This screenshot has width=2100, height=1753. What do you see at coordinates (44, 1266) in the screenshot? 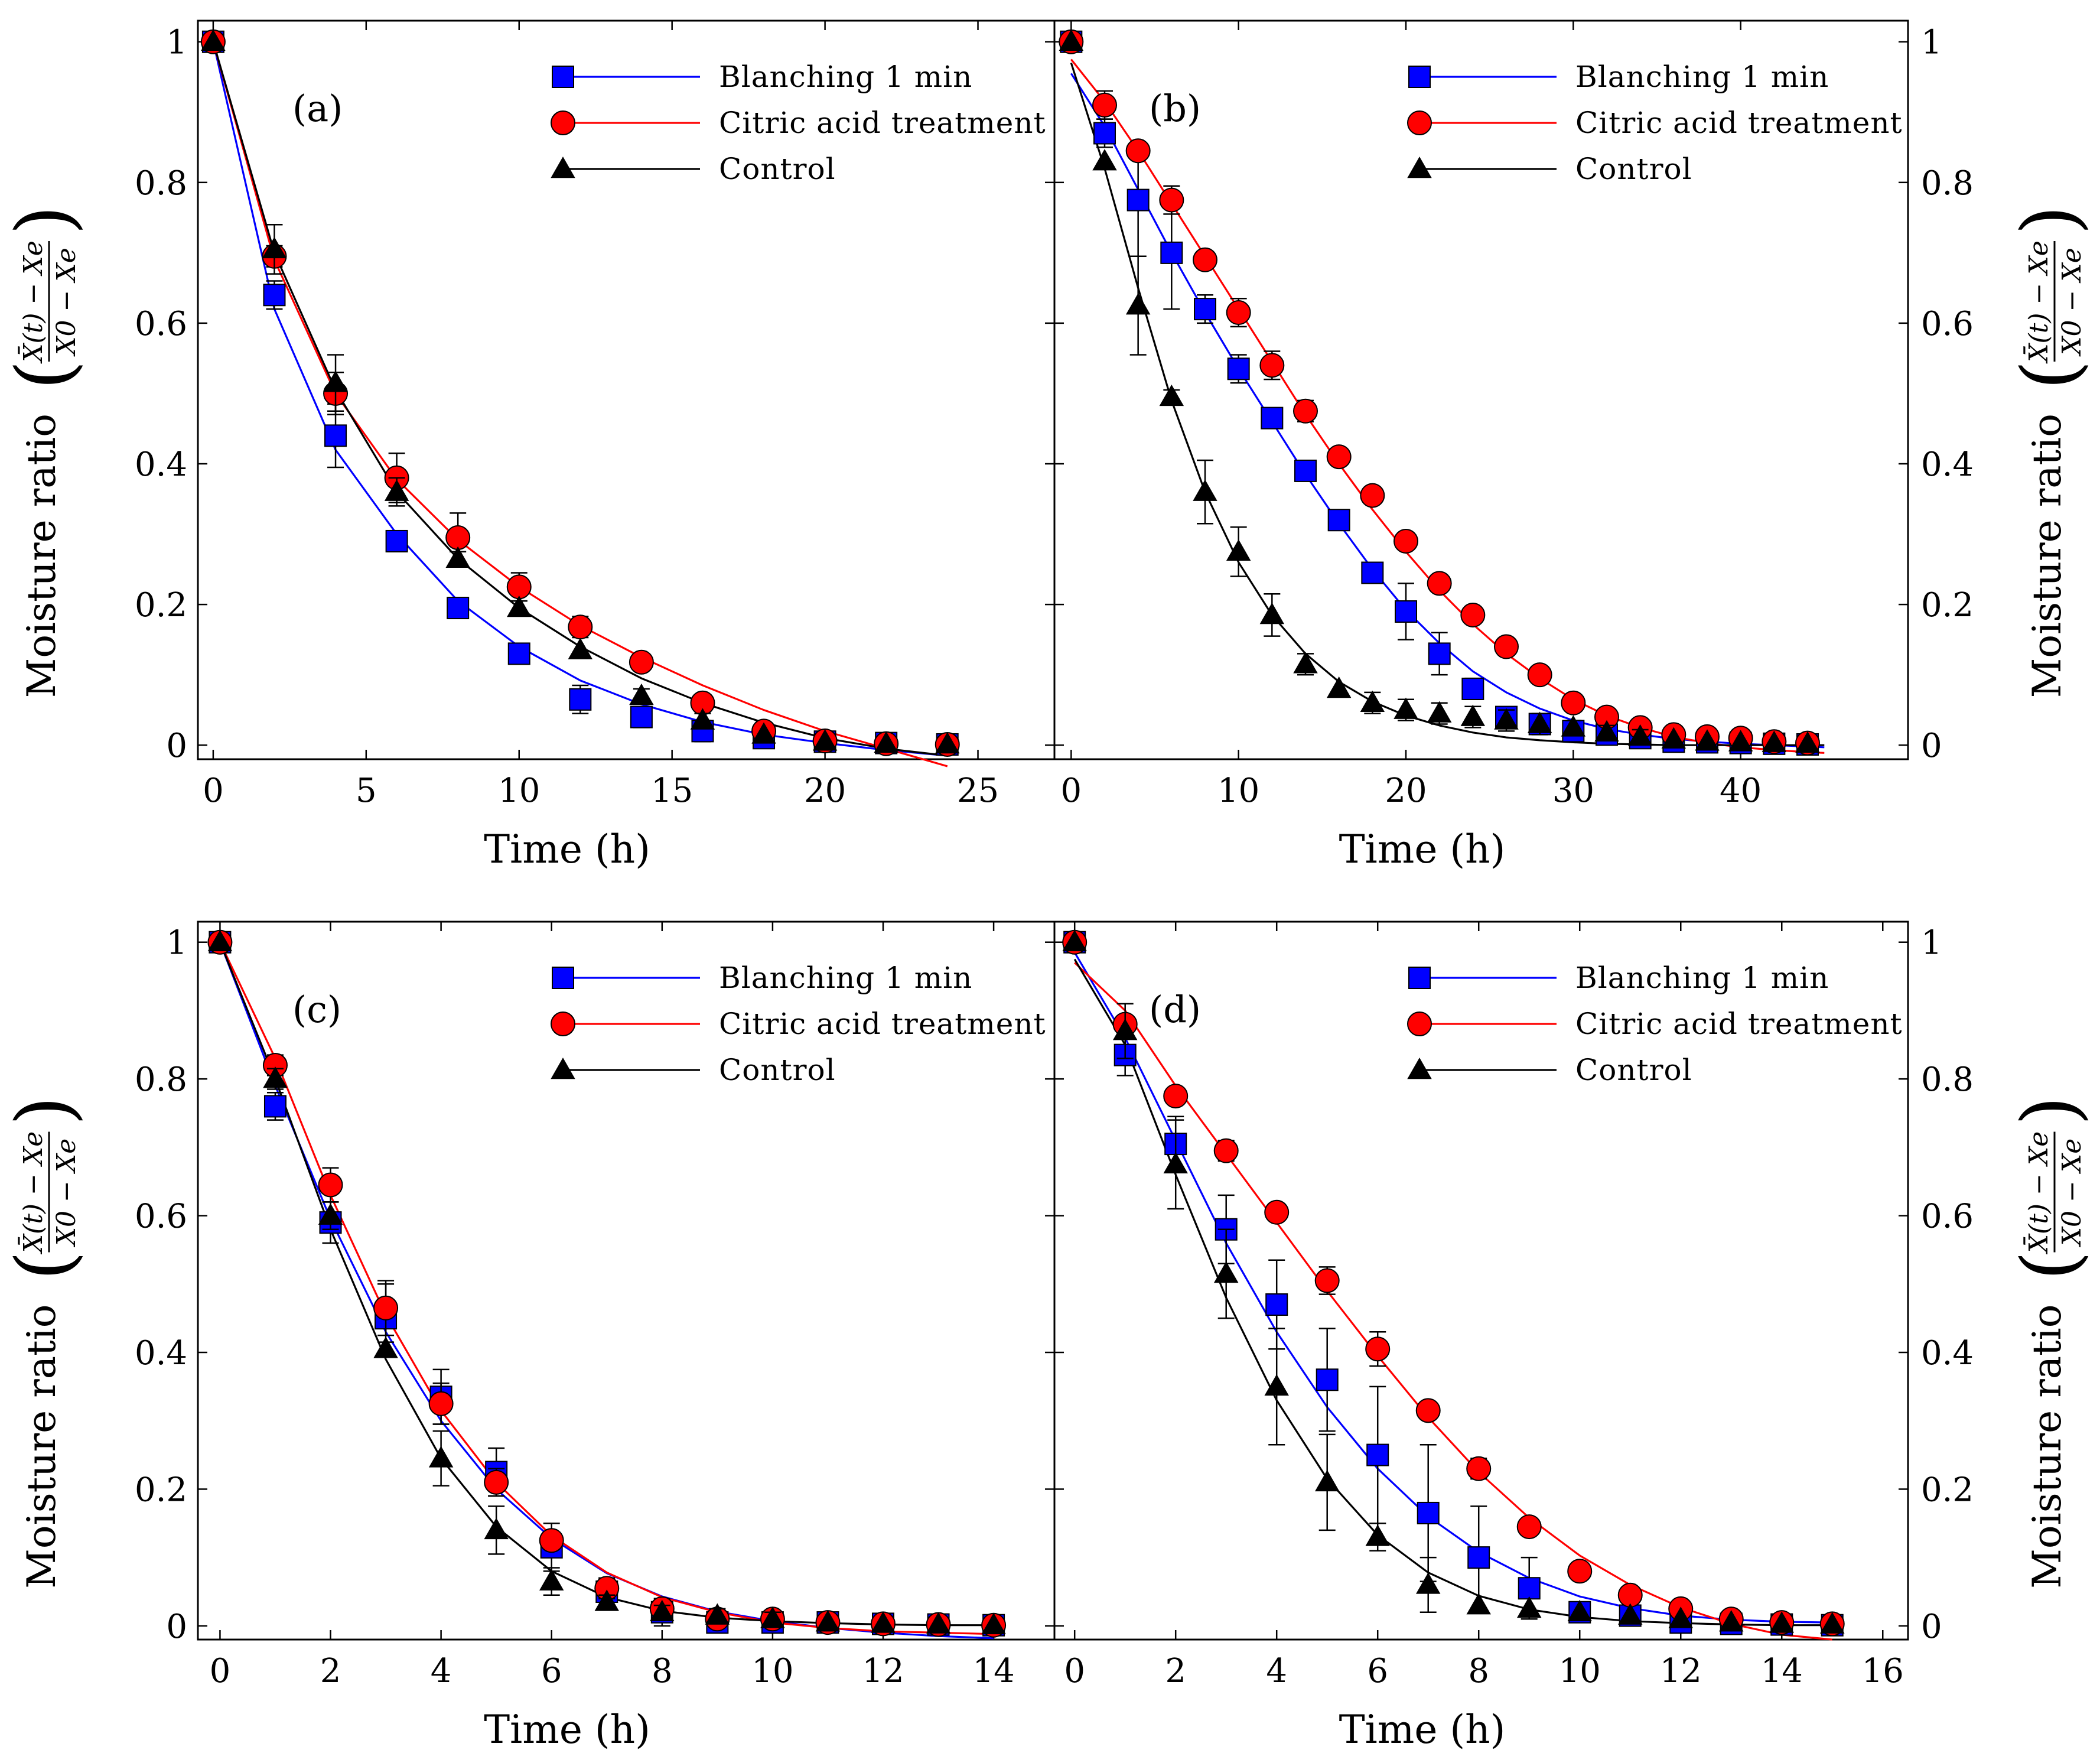
I see `paren-left-2: (` at bounding box center [44, 1266].